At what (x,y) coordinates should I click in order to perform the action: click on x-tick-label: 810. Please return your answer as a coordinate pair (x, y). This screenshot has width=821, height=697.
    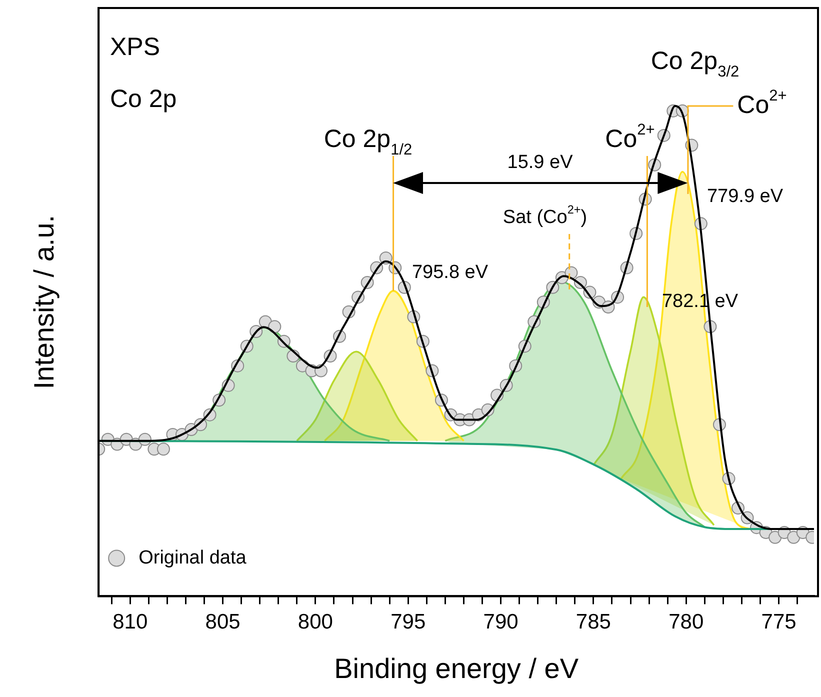
    Looking at the image, I should click on (130, 622).